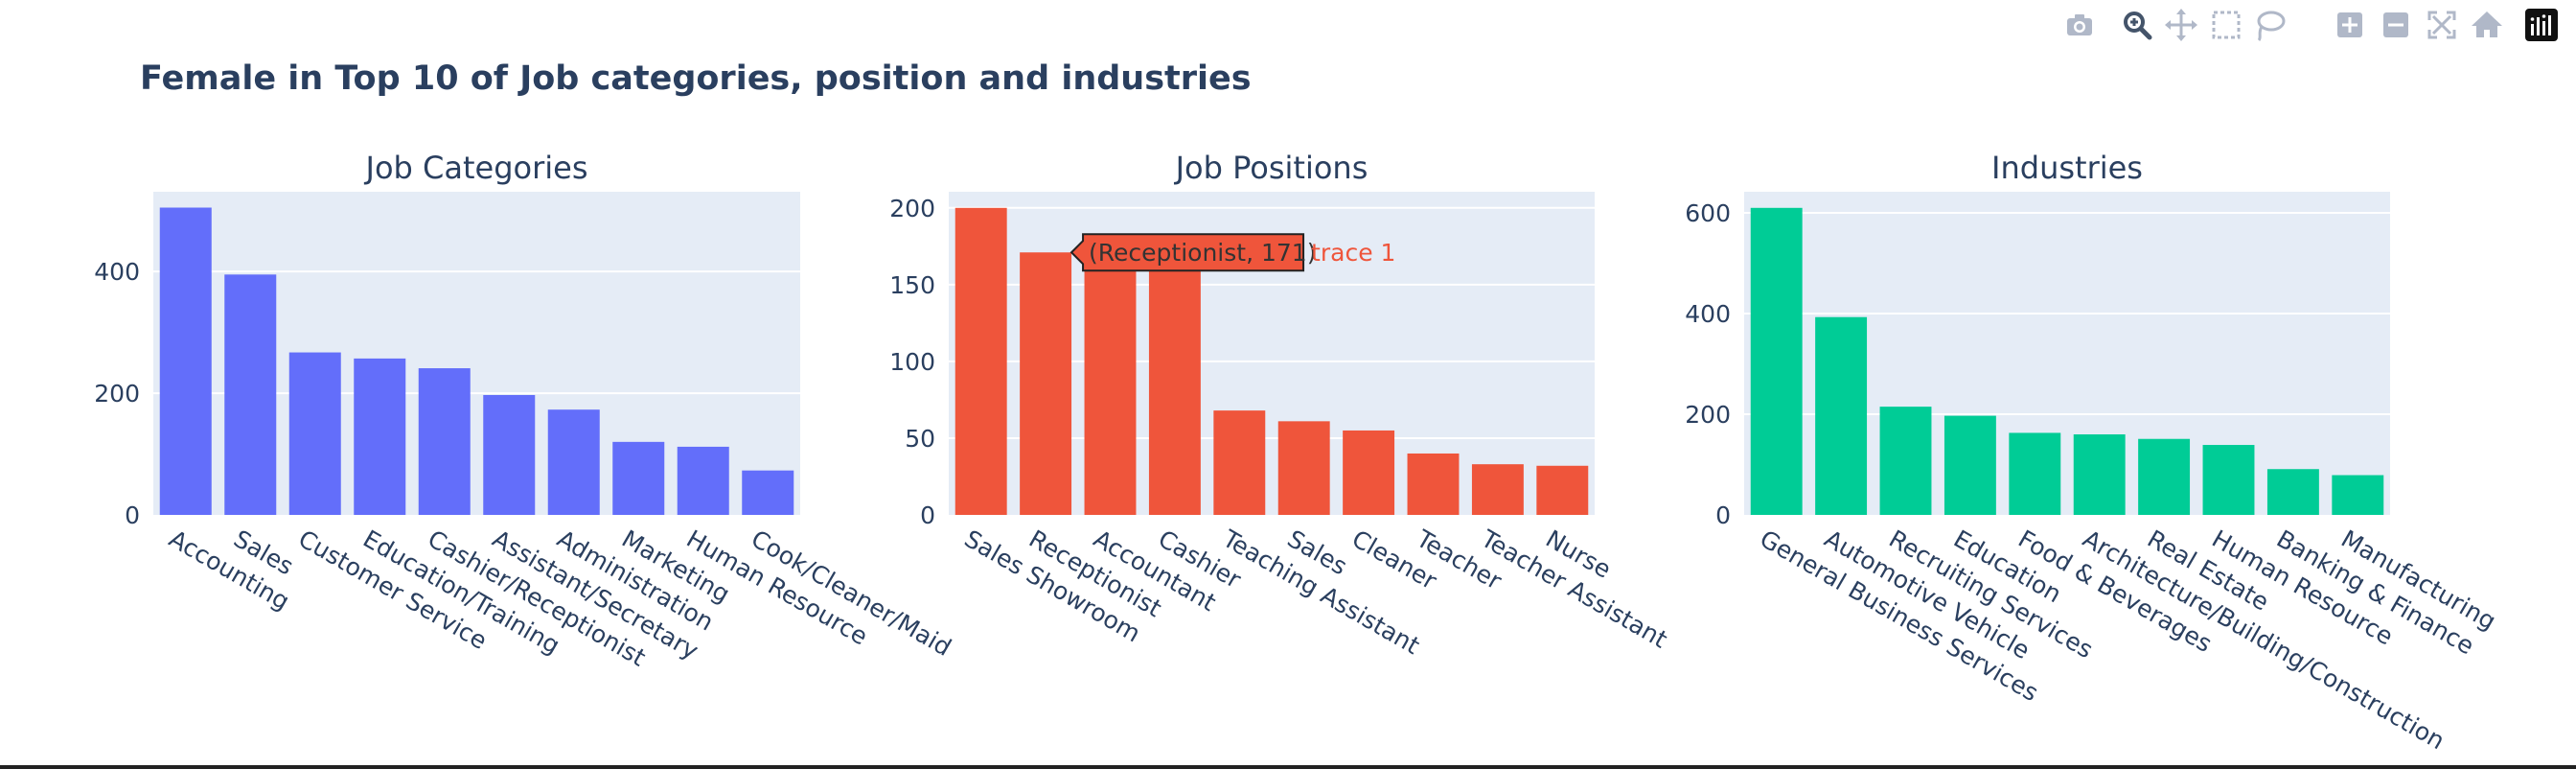  What do you see at coordinates (2079, 25) in the screenshot?
I see `camera-icon` at bounding box center [2079, 25].